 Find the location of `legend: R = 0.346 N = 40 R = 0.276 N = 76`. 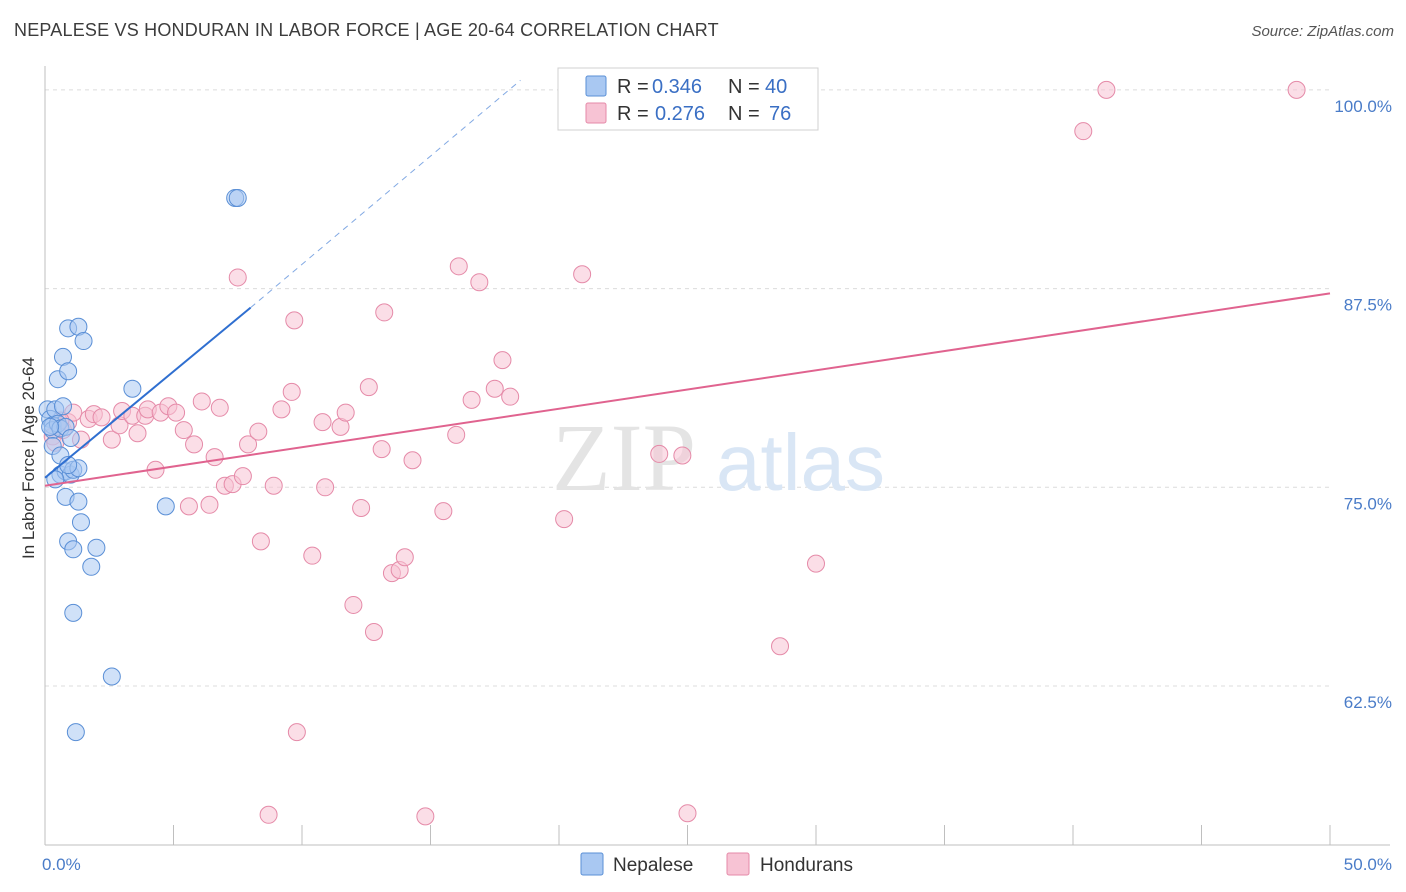

legend: R = 0.346 N = 40 R = 0.276 N = 76 is located at coordinates (688, 99).